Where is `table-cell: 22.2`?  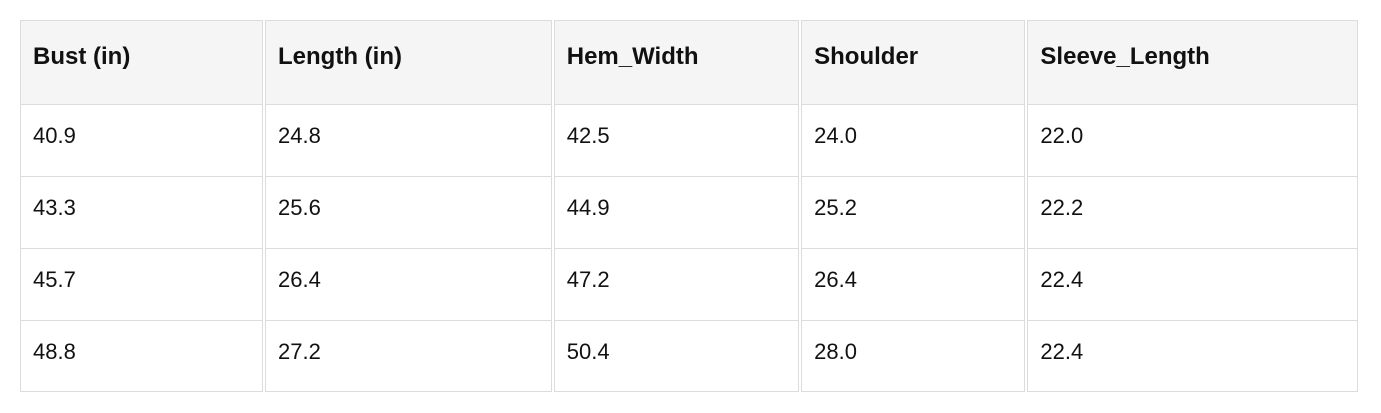 table-cell: 22.2 is located at coordinates (1192, 212).